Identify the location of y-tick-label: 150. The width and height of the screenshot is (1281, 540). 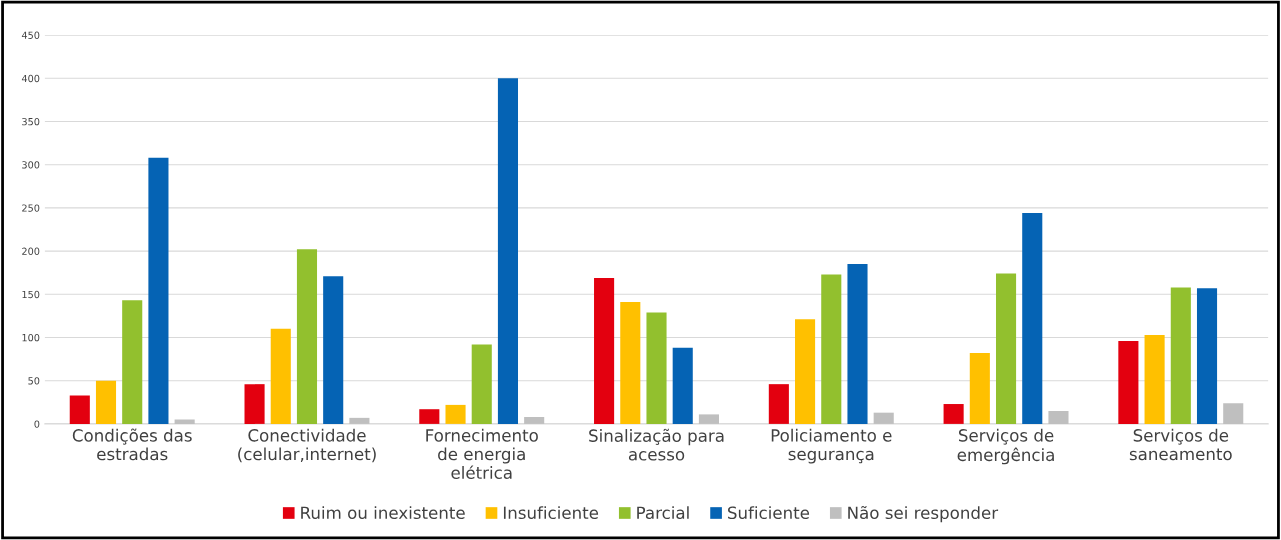
(31, 294).